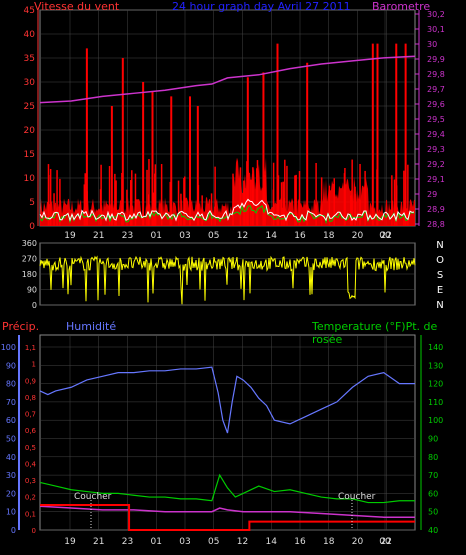 The width and height of the screenshot is (466, 555). What do you see at coordinates (77, 6) in the screenshot?
I see `wind-label: Vitesse du vent` at bounding box center [77, 6].